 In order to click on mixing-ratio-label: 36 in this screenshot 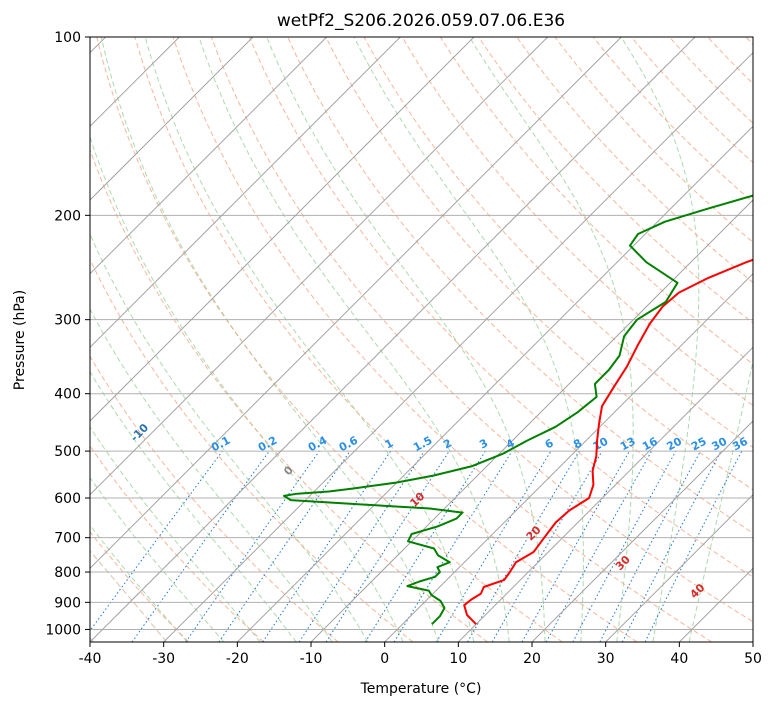, I will do `click(740, 444)`.